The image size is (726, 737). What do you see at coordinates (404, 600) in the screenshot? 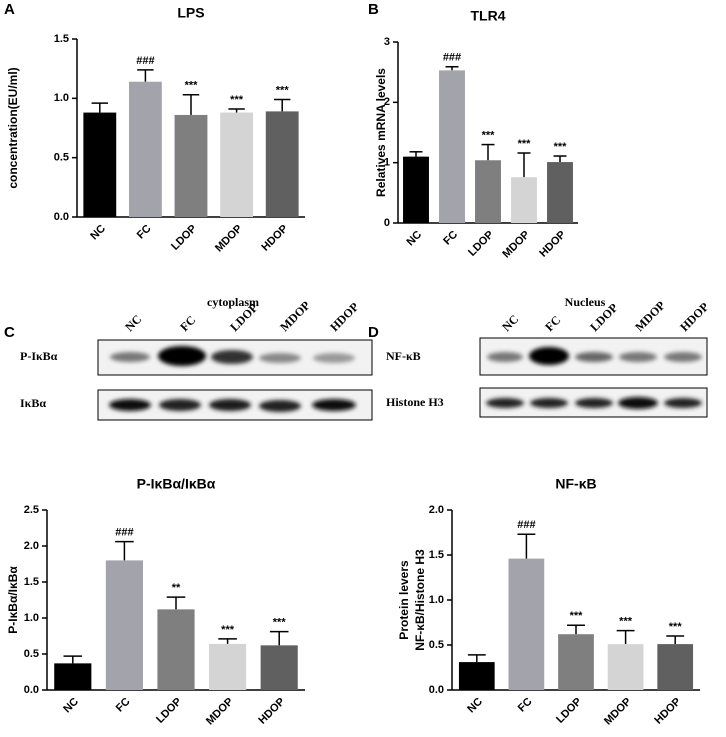
I see `y-axis-label: Protein levers` at bounding box center [404, 600].